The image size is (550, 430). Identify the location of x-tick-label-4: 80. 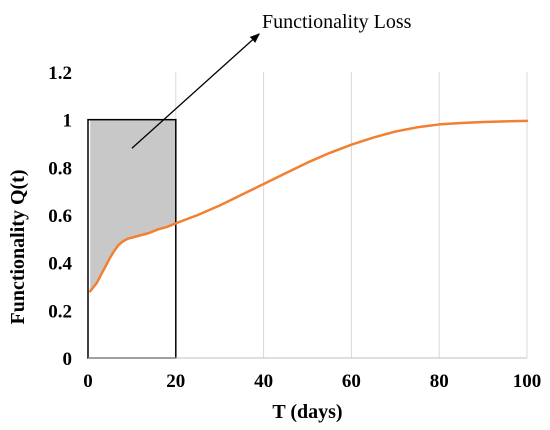
(439, 381).